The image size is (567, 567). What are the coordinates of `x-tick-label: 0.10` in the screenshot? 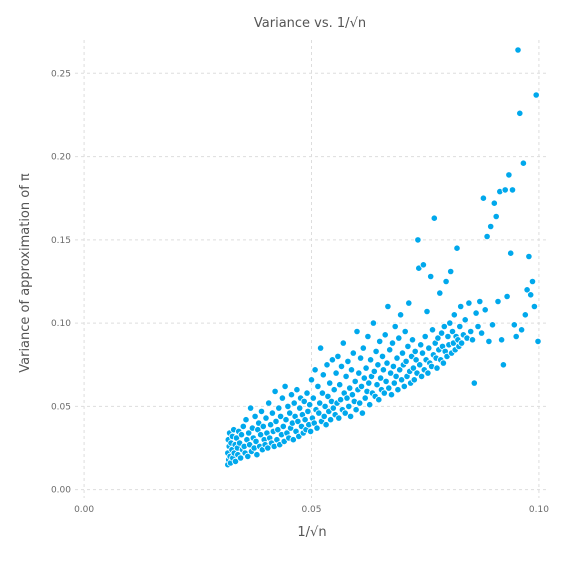 It's located at (539, 510).